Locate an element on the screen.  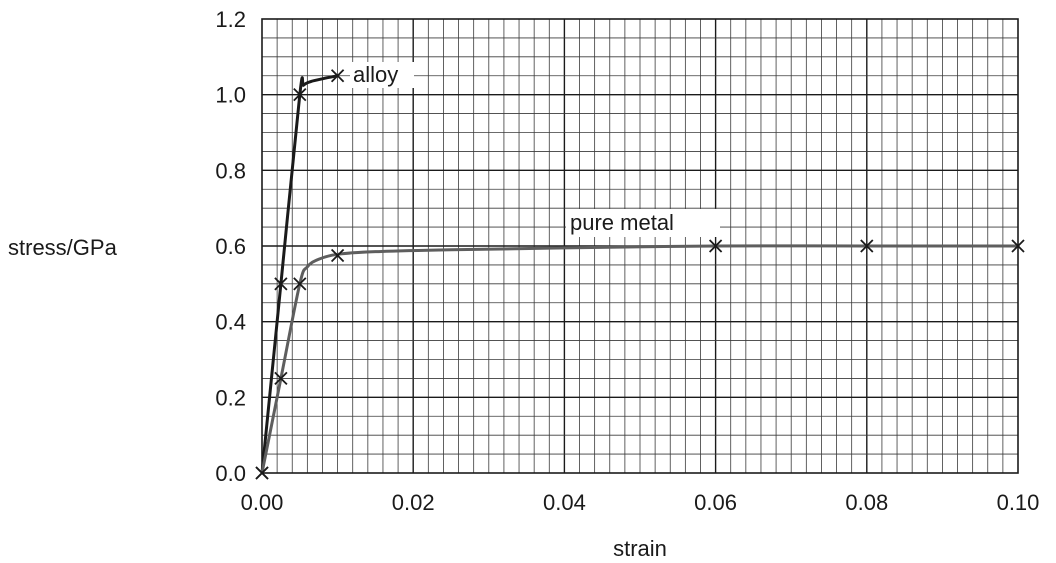
x-tick-label: 0.10 is located at coordinates (1018, 502).